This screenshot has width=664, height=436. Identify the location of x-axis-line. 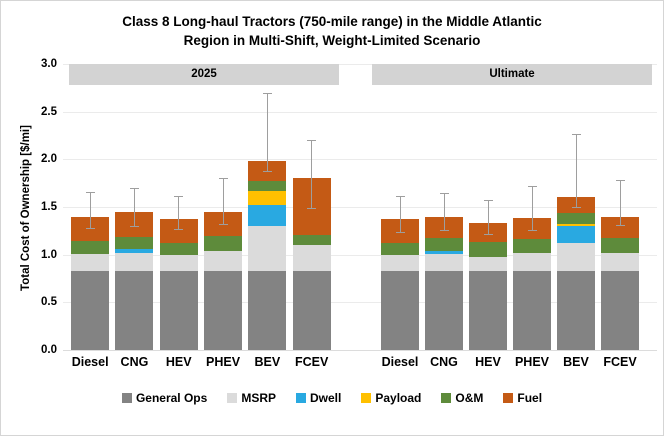
(360, 350).